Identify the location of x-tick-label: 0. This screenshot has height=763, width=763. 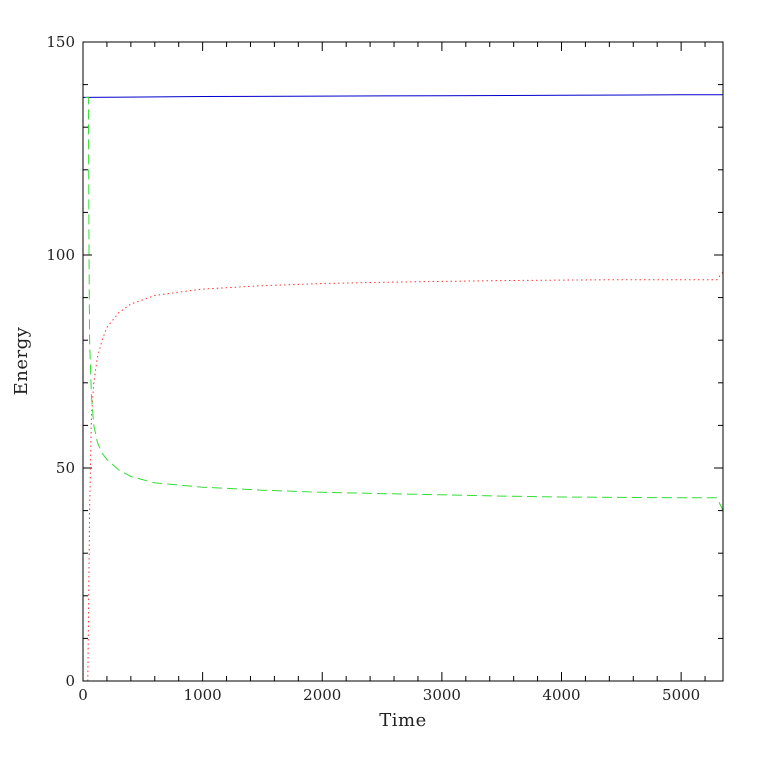
(83, 695).